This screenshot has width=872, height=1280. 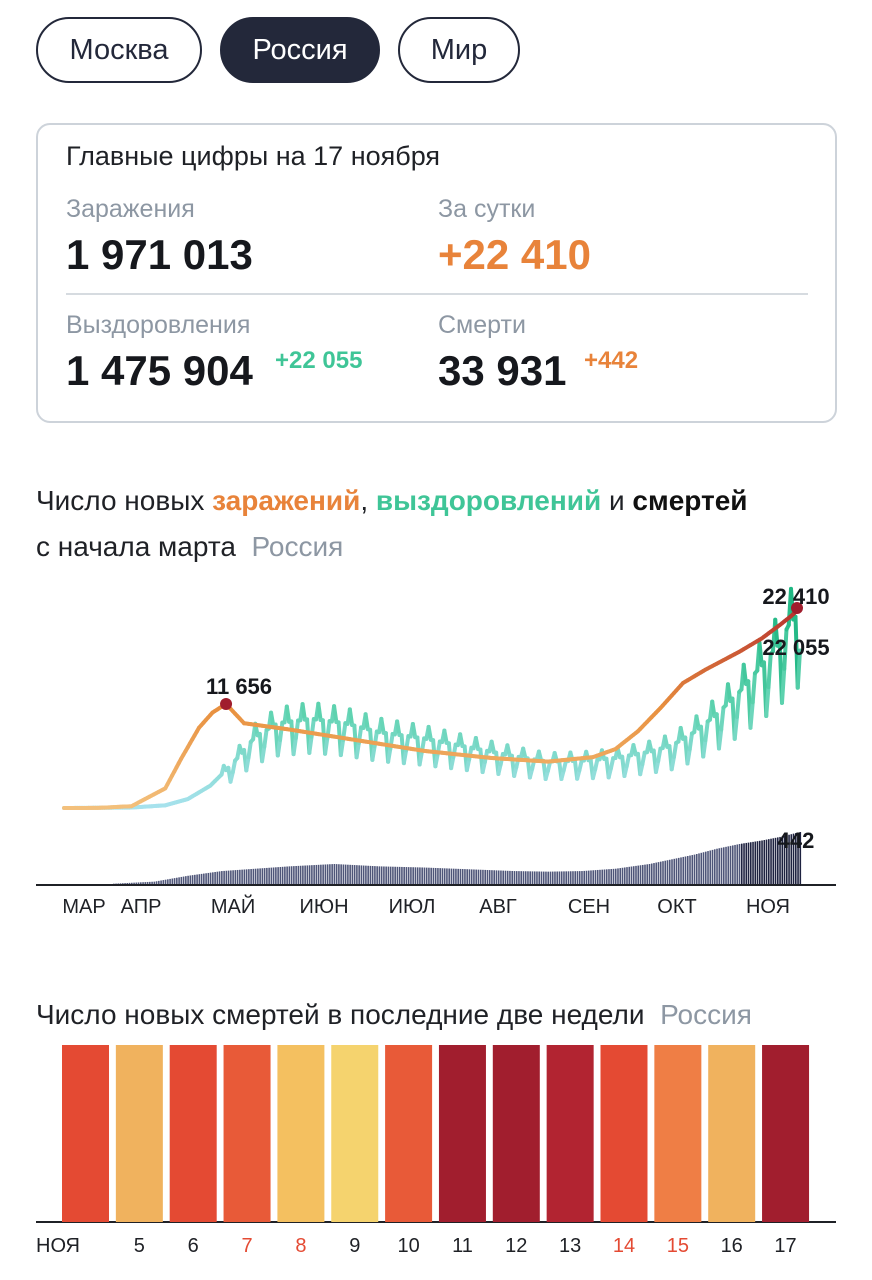 What do you see at coordinates (570, 1246) in the screenshot?
I see `death-bar-day-label: 13` at bounding box center [570, 1246].